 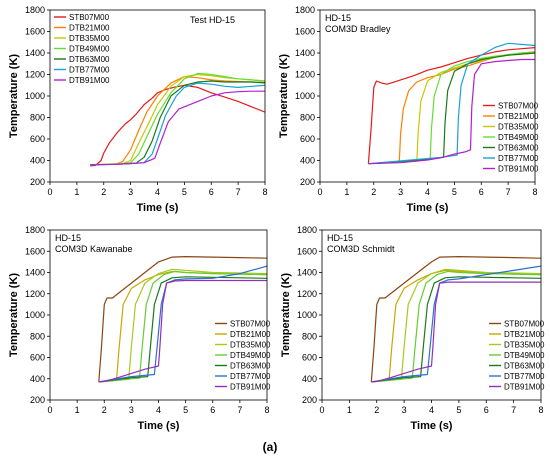 I want to click on x-tick-label: 6, so click(x=212, y=410).